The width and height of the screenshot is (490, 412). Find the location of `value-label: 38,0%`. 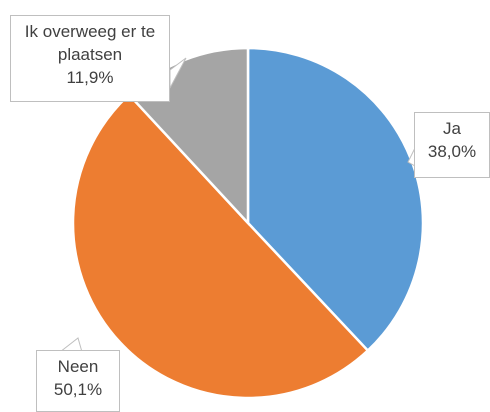

value-label: 38,0% is located at coordinates (452, 151).